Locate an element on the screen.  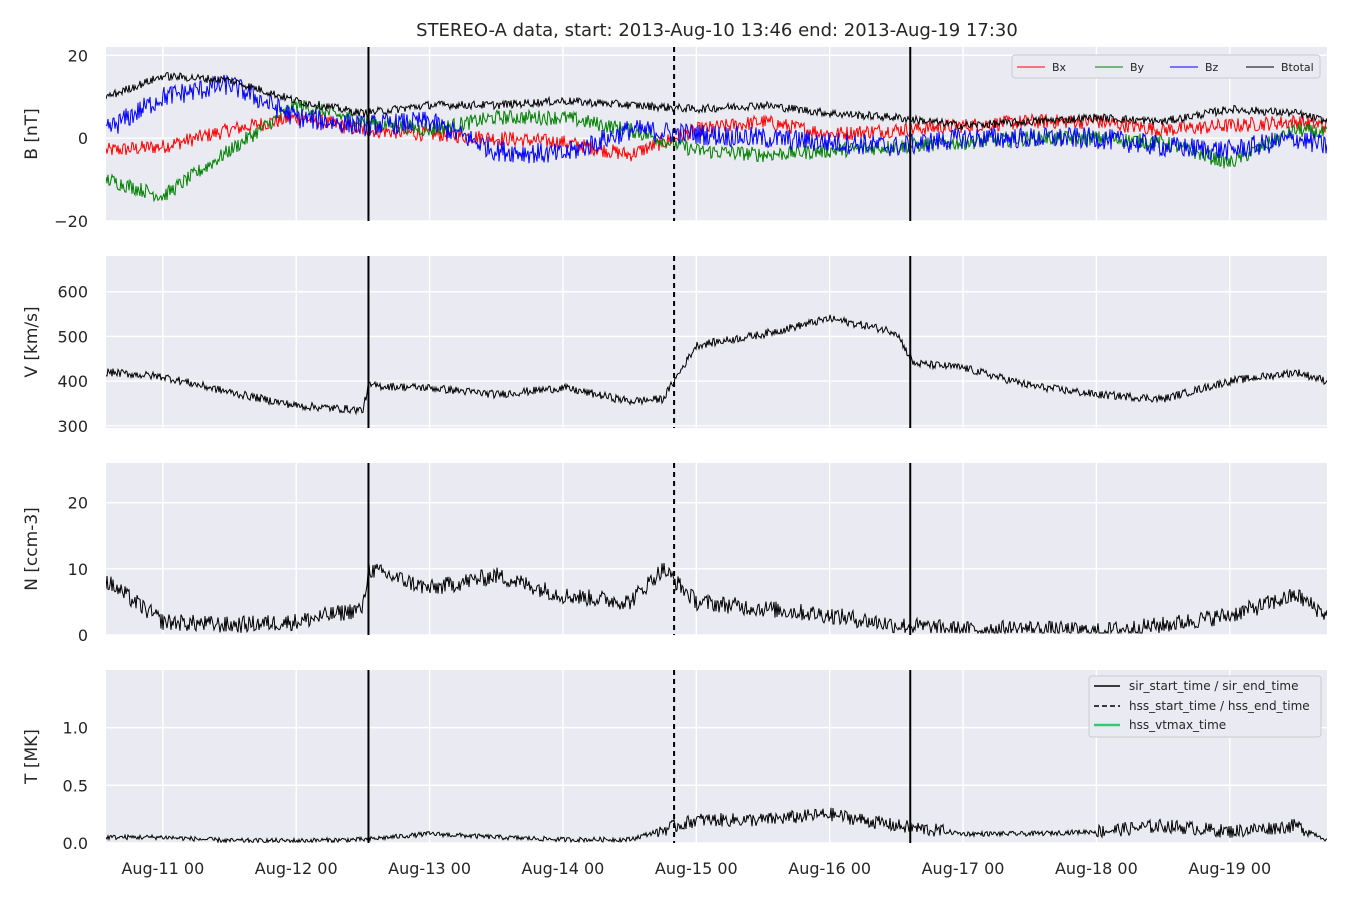
legend-btotal-label: Btotal is located at coordinates (1297, 67).